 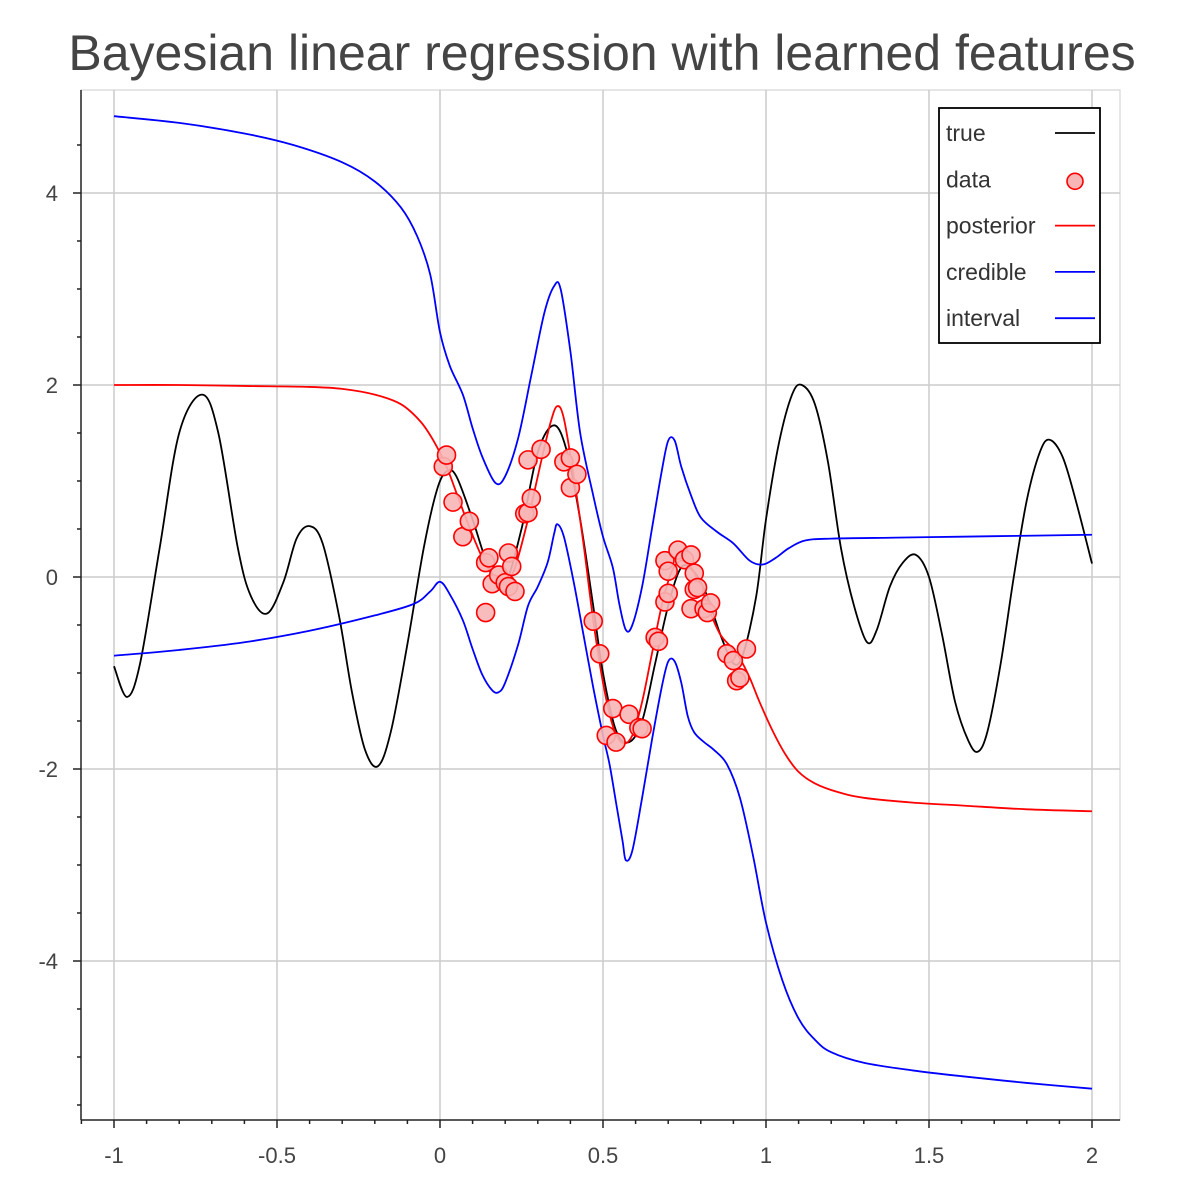 What do you see at coordinates (277, 1155) in the screenshot?
I see `x-tick-label: -0.5` at bounding box center [277, 1155].